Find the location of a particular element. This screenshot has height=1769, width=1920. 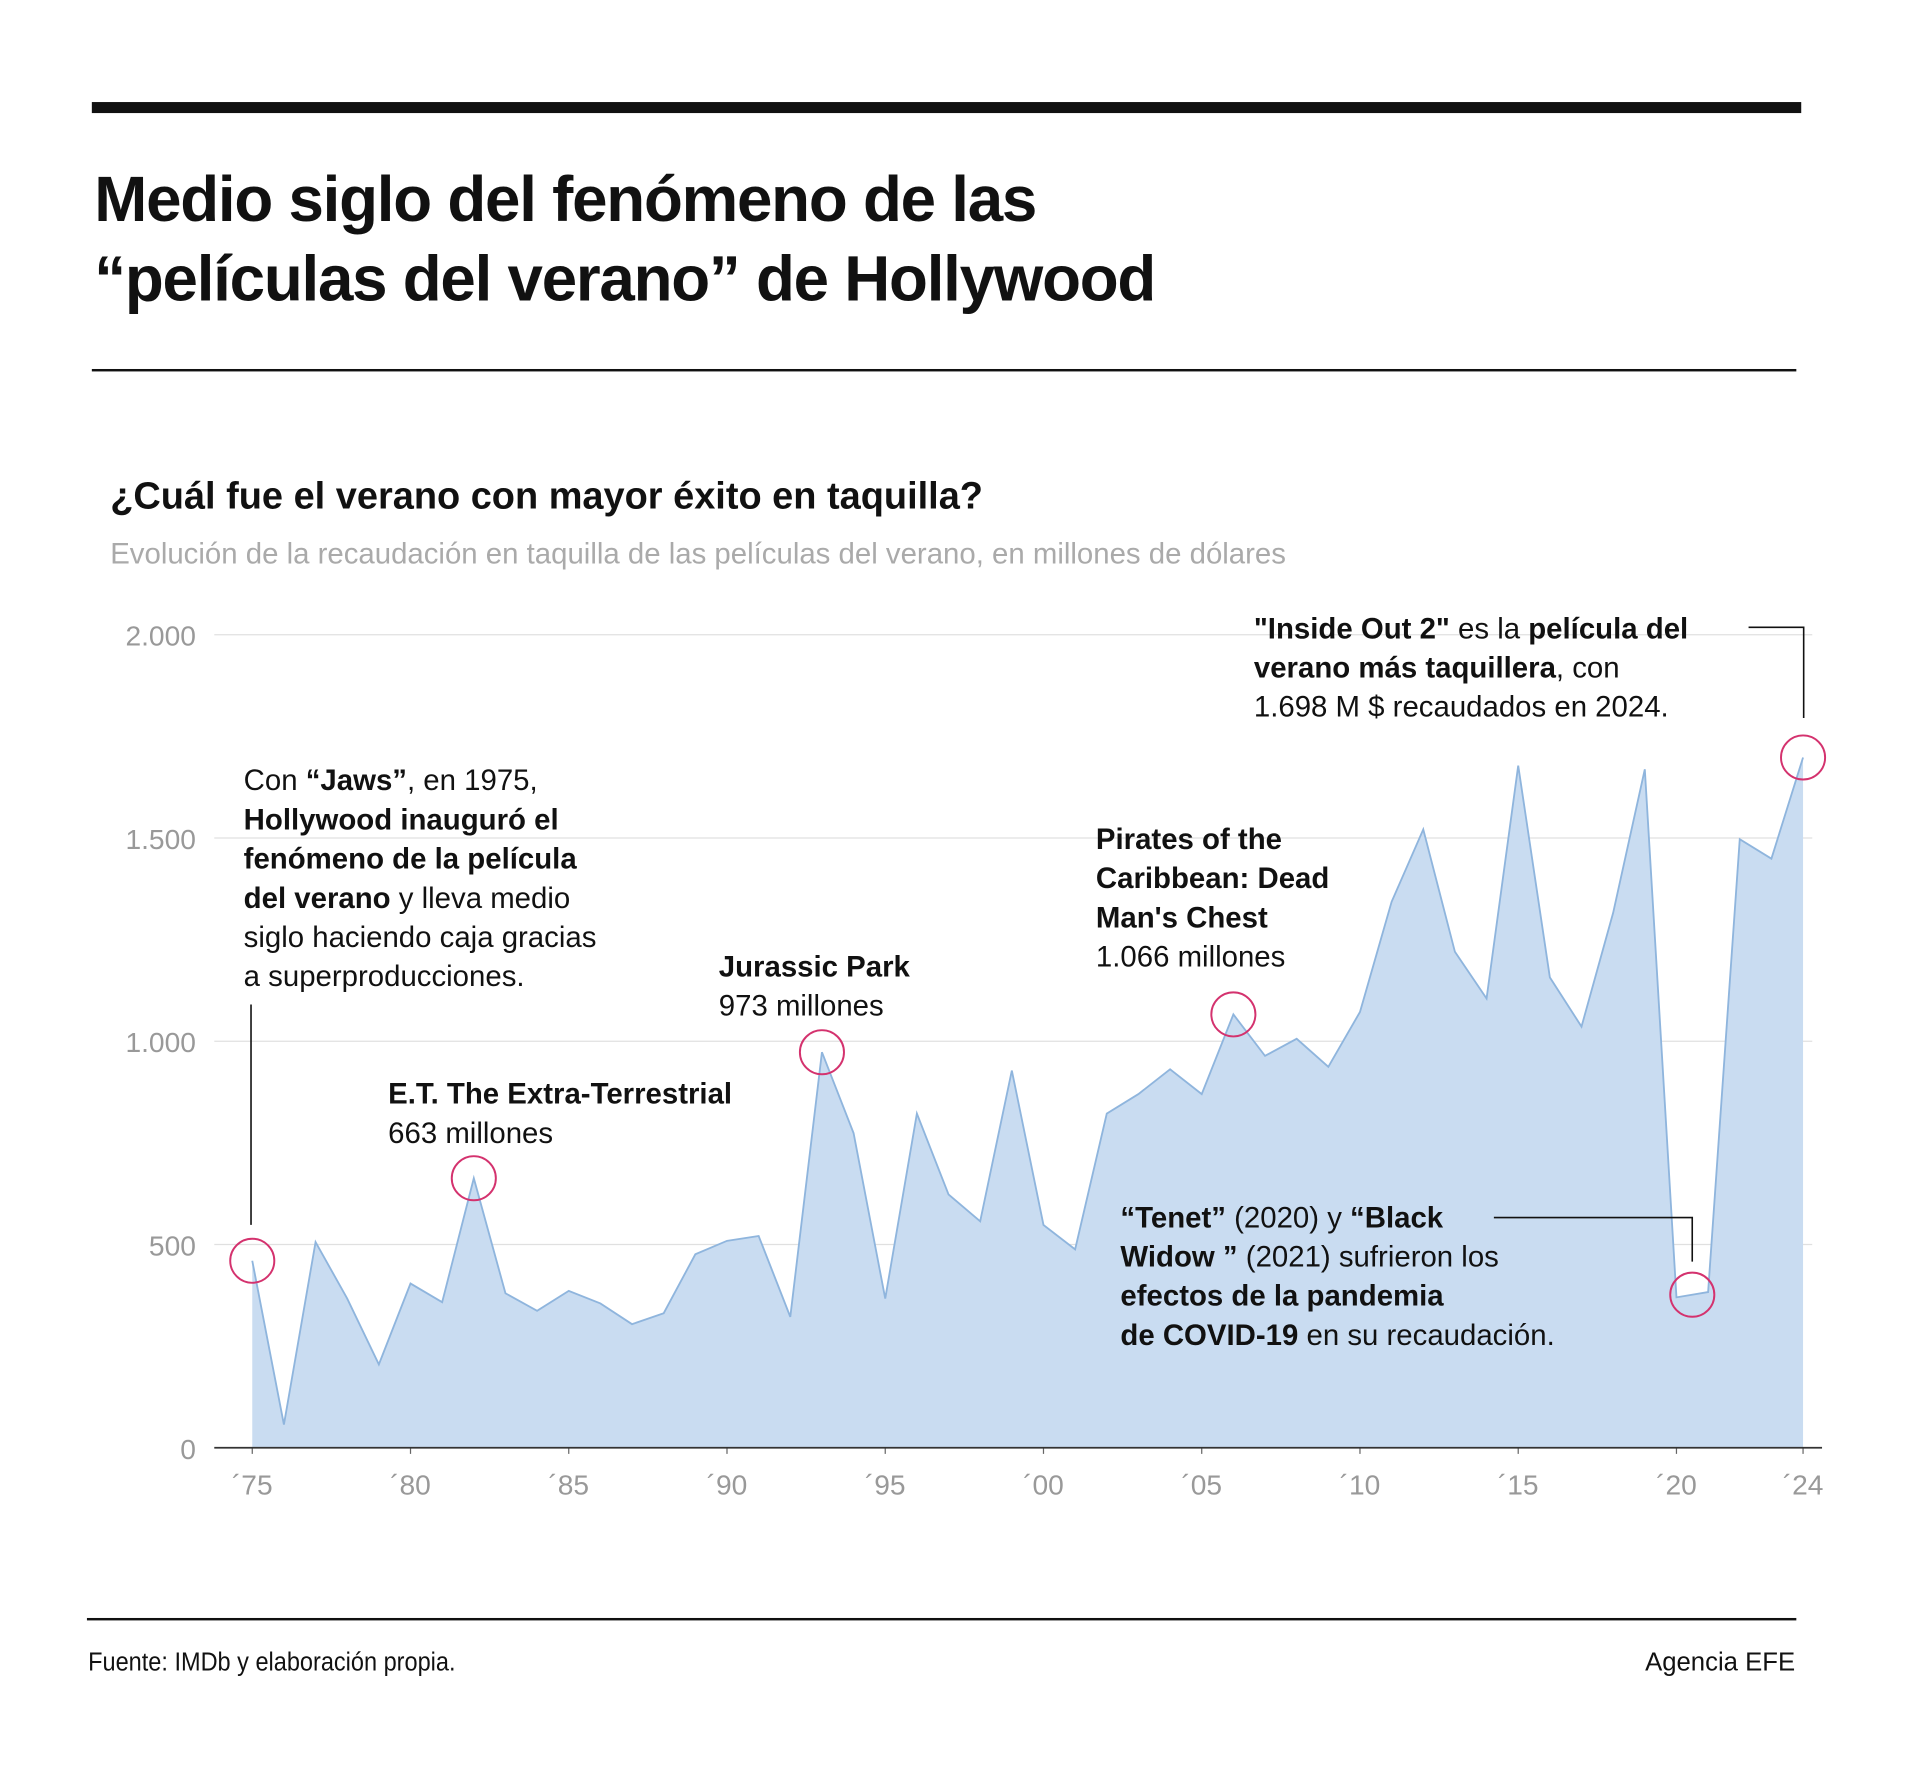

annotation-run: , en 1975, is located at coordinates (472, 780).